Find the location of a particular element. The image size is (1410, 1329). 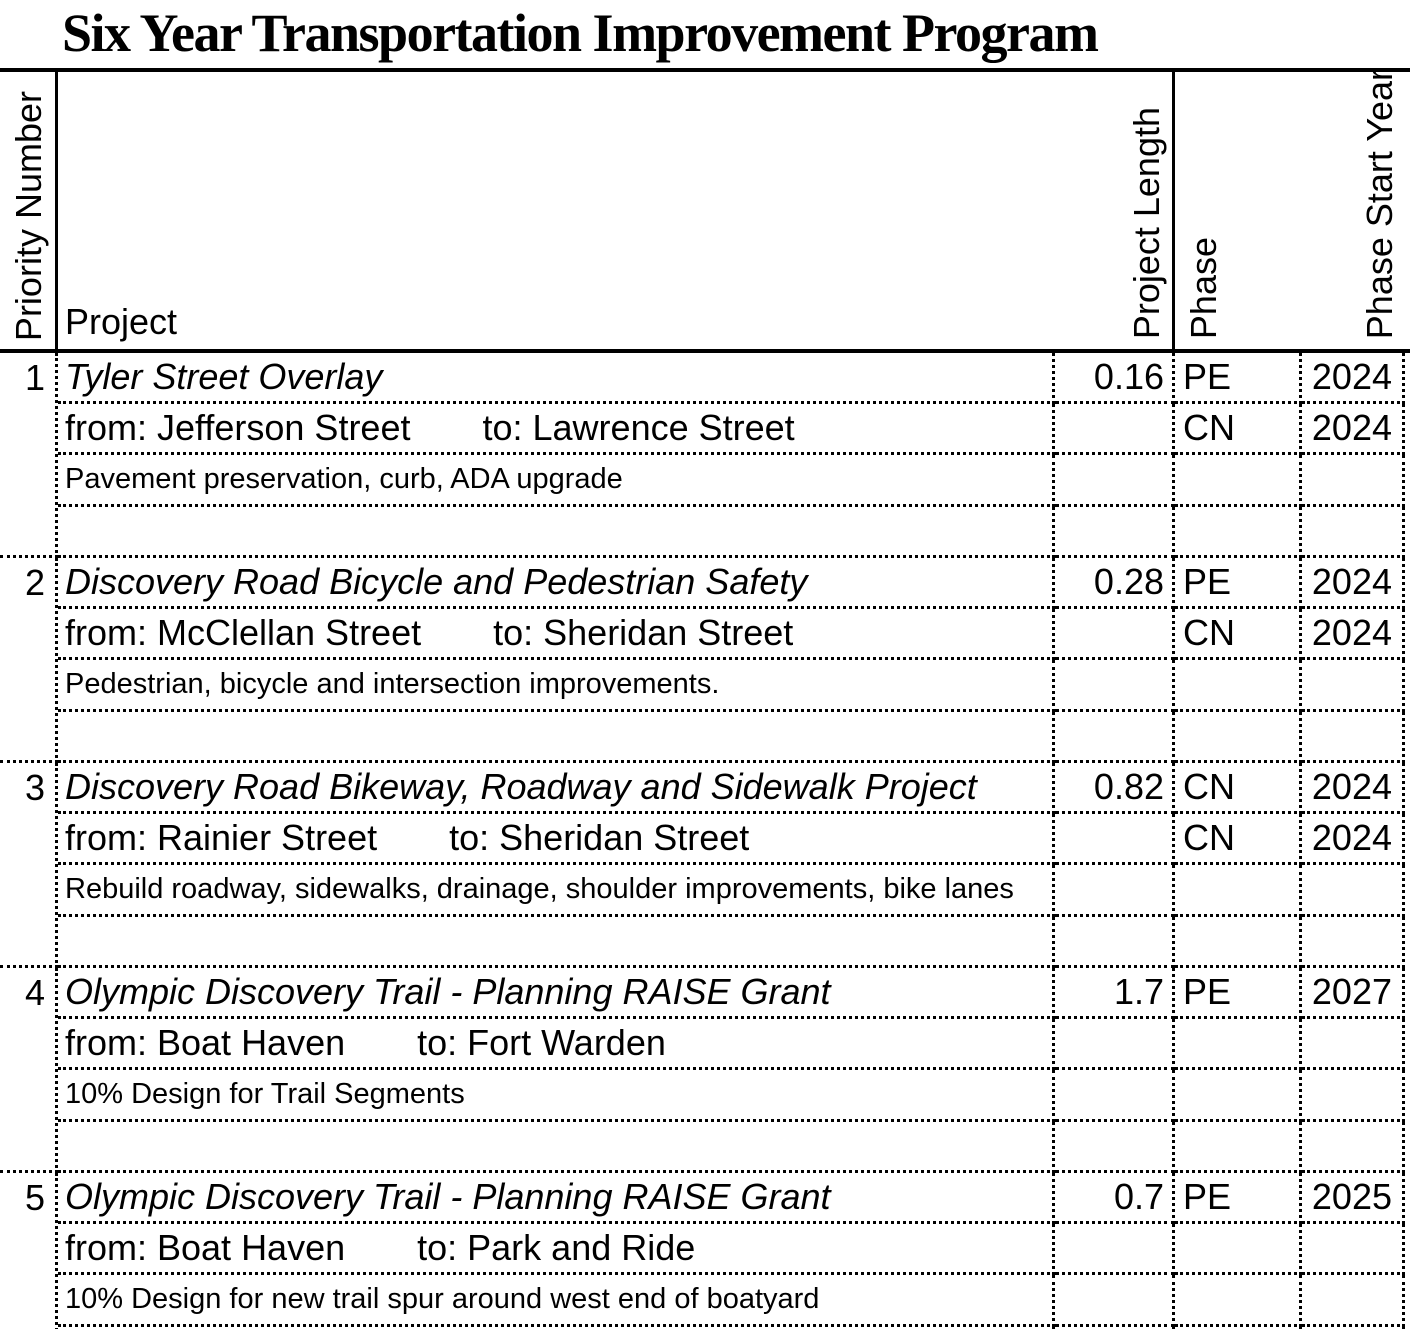

col-header-priority-number: Priority Number is located at coordinates (29, 210).